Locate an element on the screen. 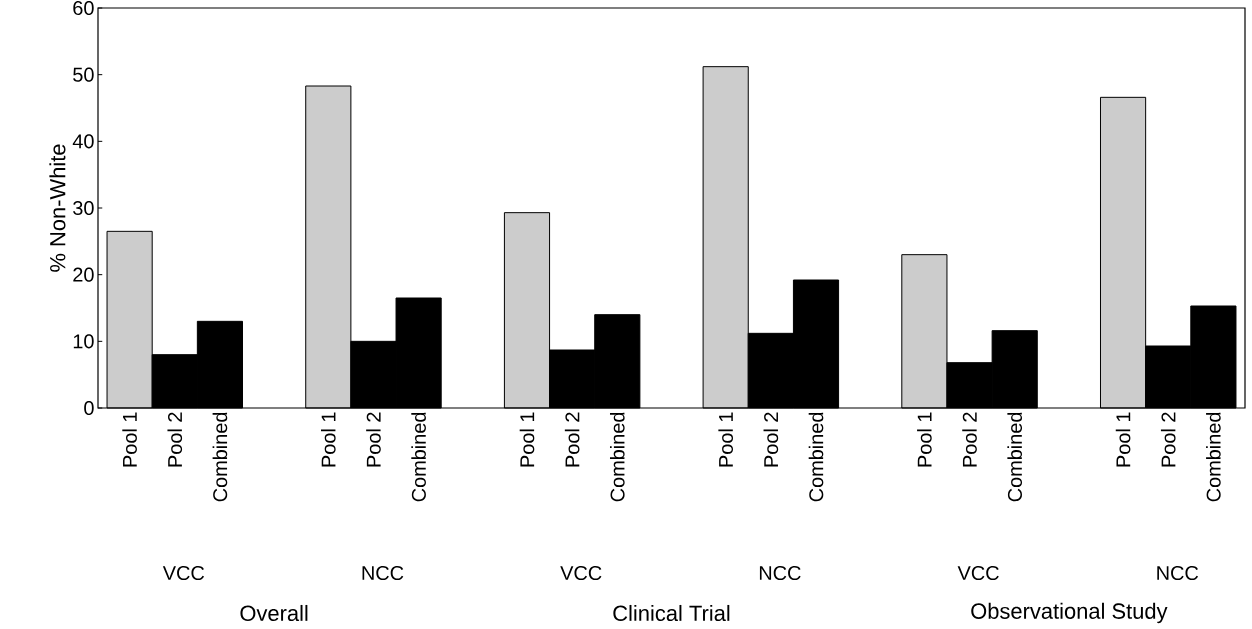 This screenshot has width=1252, height=629. text: Overall is located at coordinates (274, 613).